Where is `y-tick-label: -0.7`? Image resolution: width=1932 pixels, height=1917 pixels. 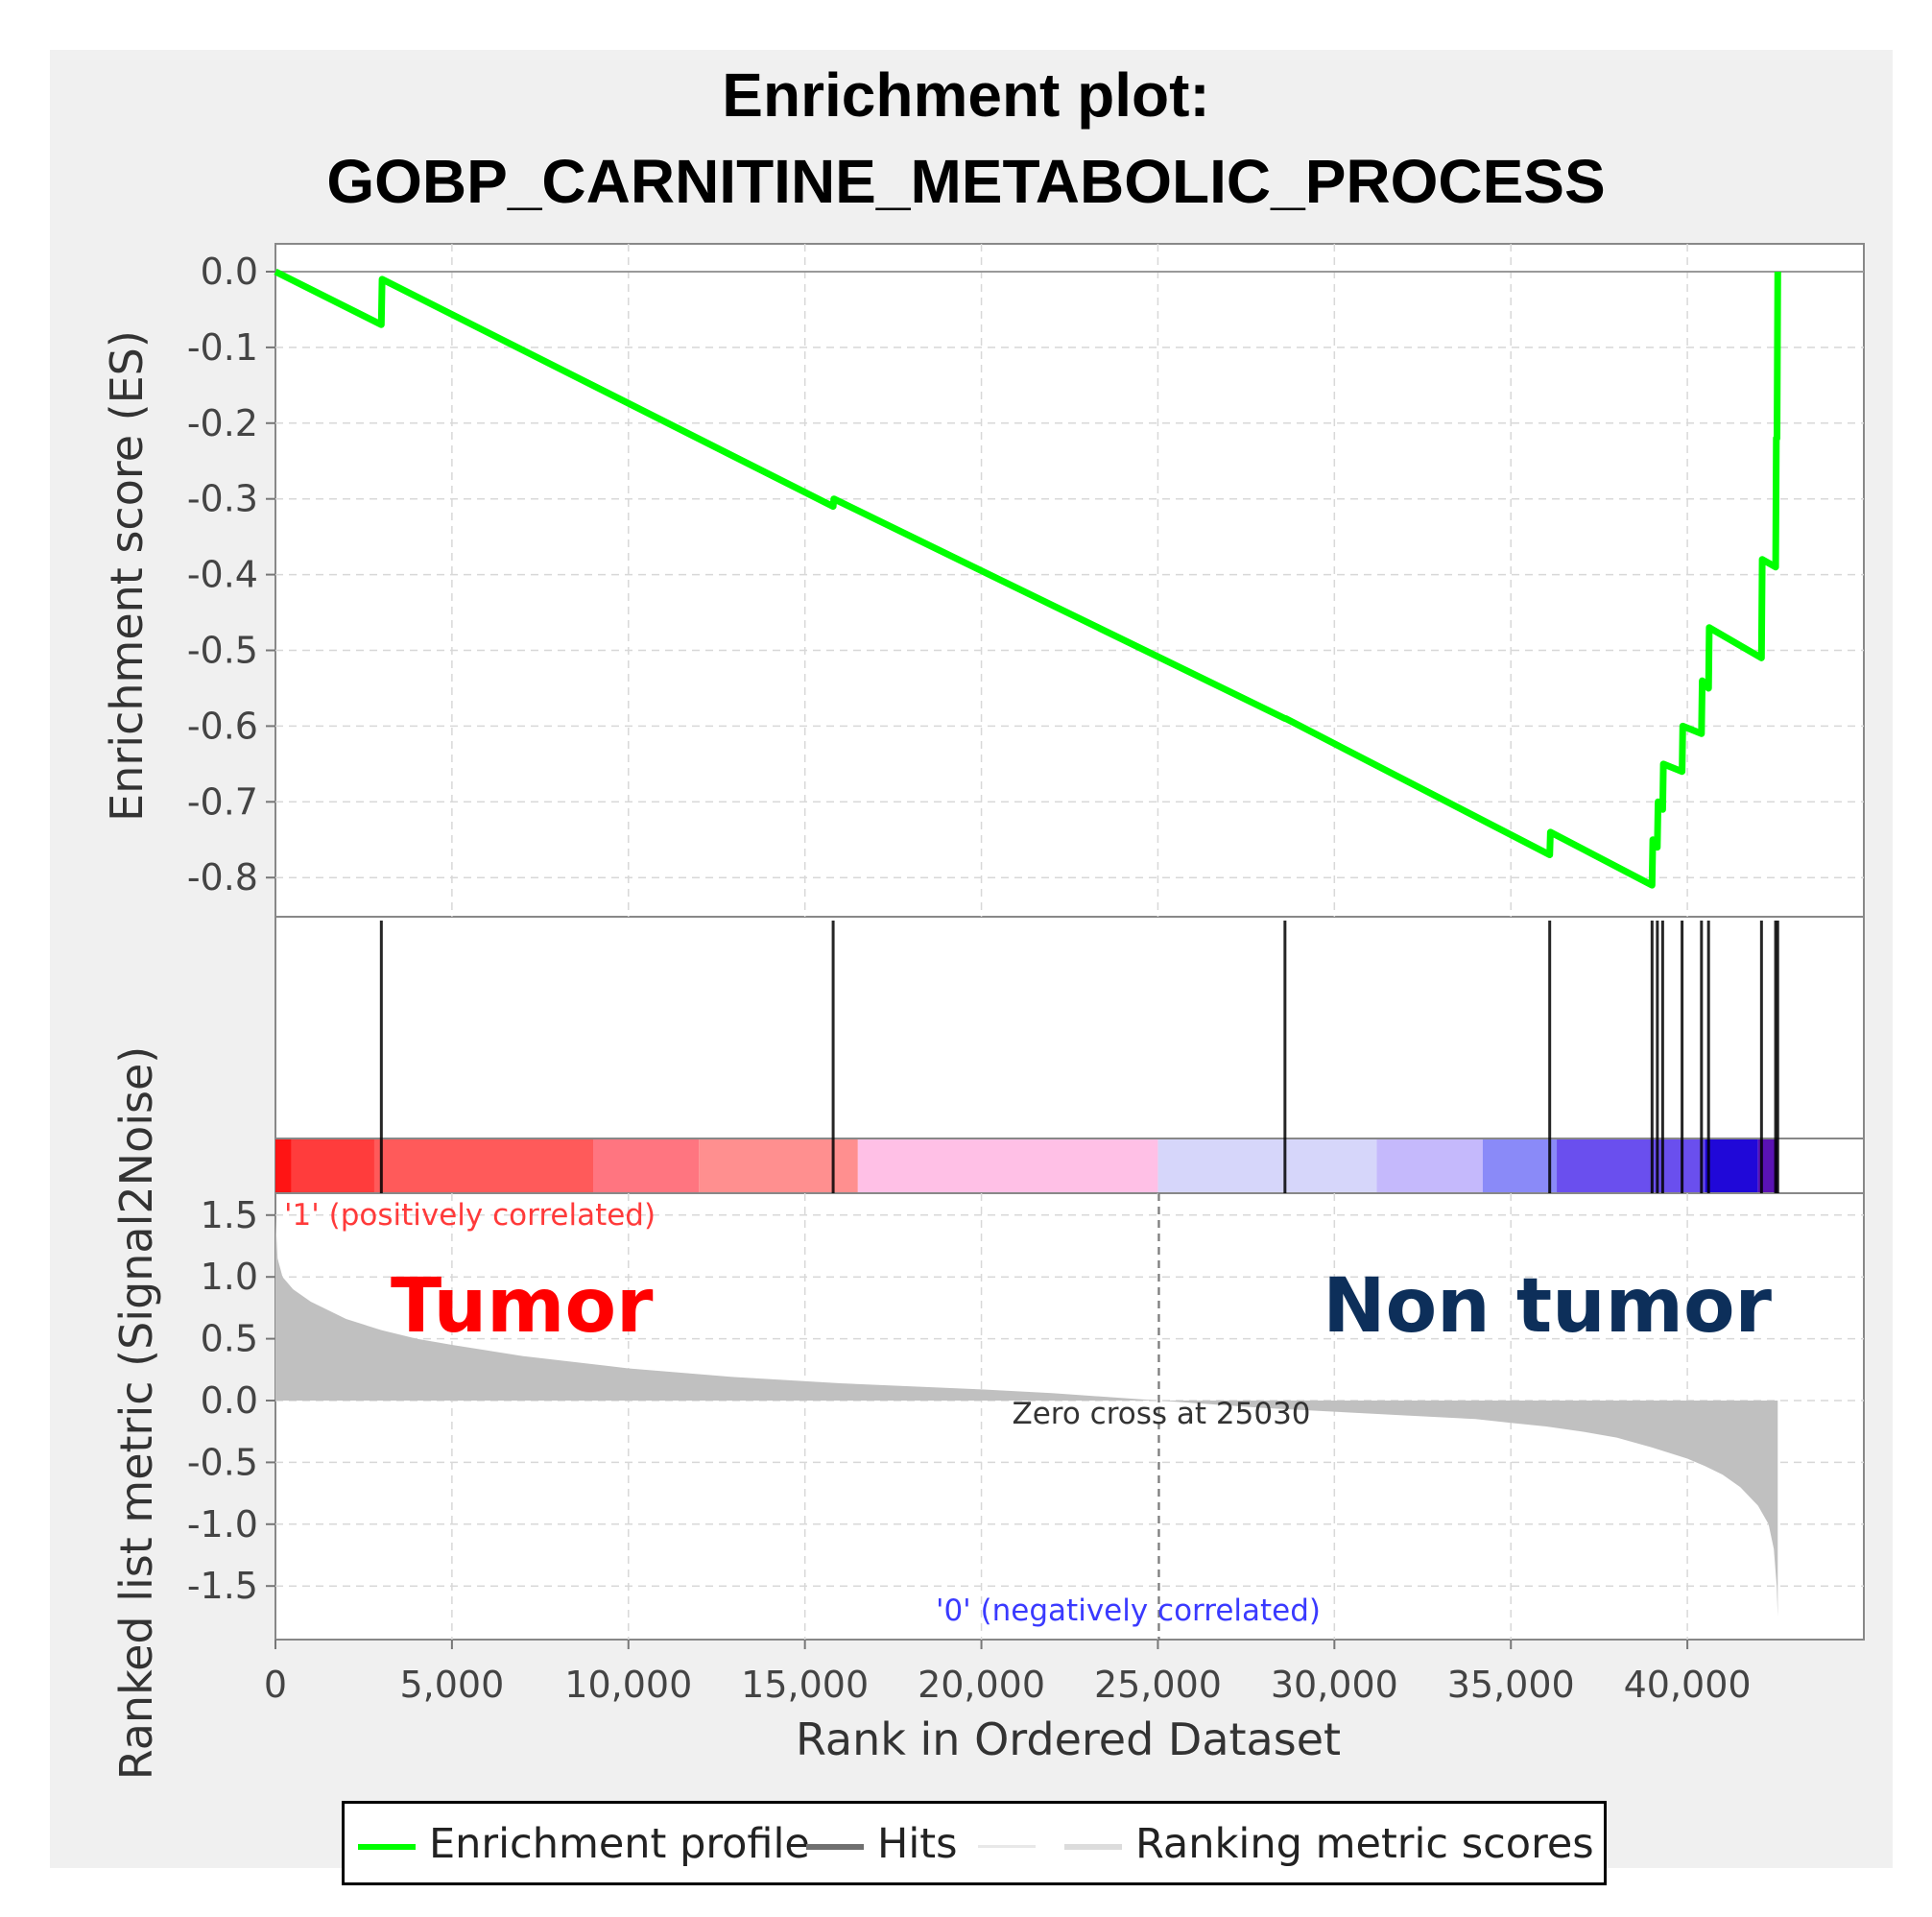 y-tick-label: -0.7 is located at coordinates (222, 801).